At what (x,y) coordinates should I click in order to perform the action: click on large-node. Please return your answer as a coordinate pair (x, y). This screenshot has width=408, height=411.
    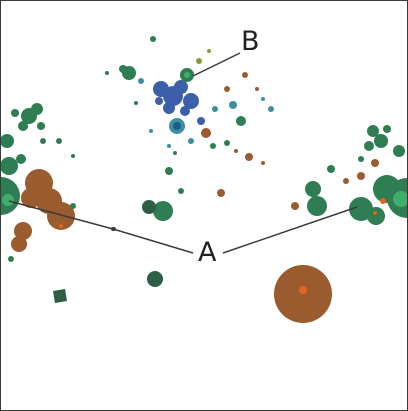
    Looking at the image, I should click on (303, 294).